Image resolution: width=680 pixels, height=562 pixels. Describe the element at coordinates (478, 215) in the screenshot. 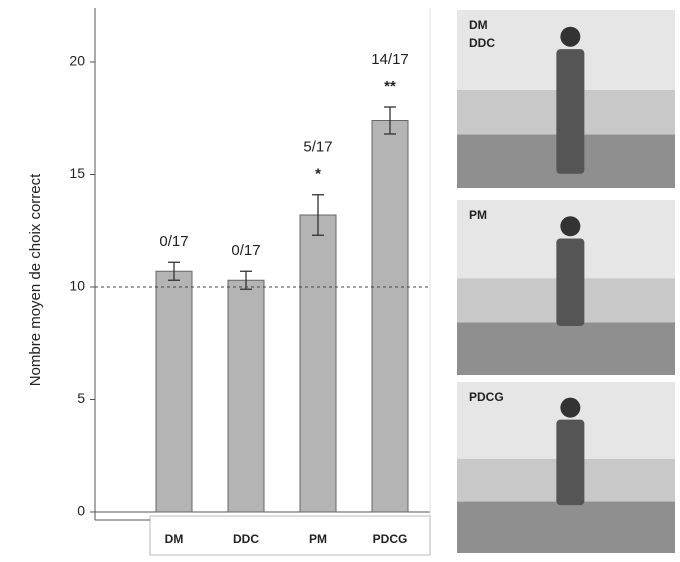

I see `panel-label: PM` at that location.